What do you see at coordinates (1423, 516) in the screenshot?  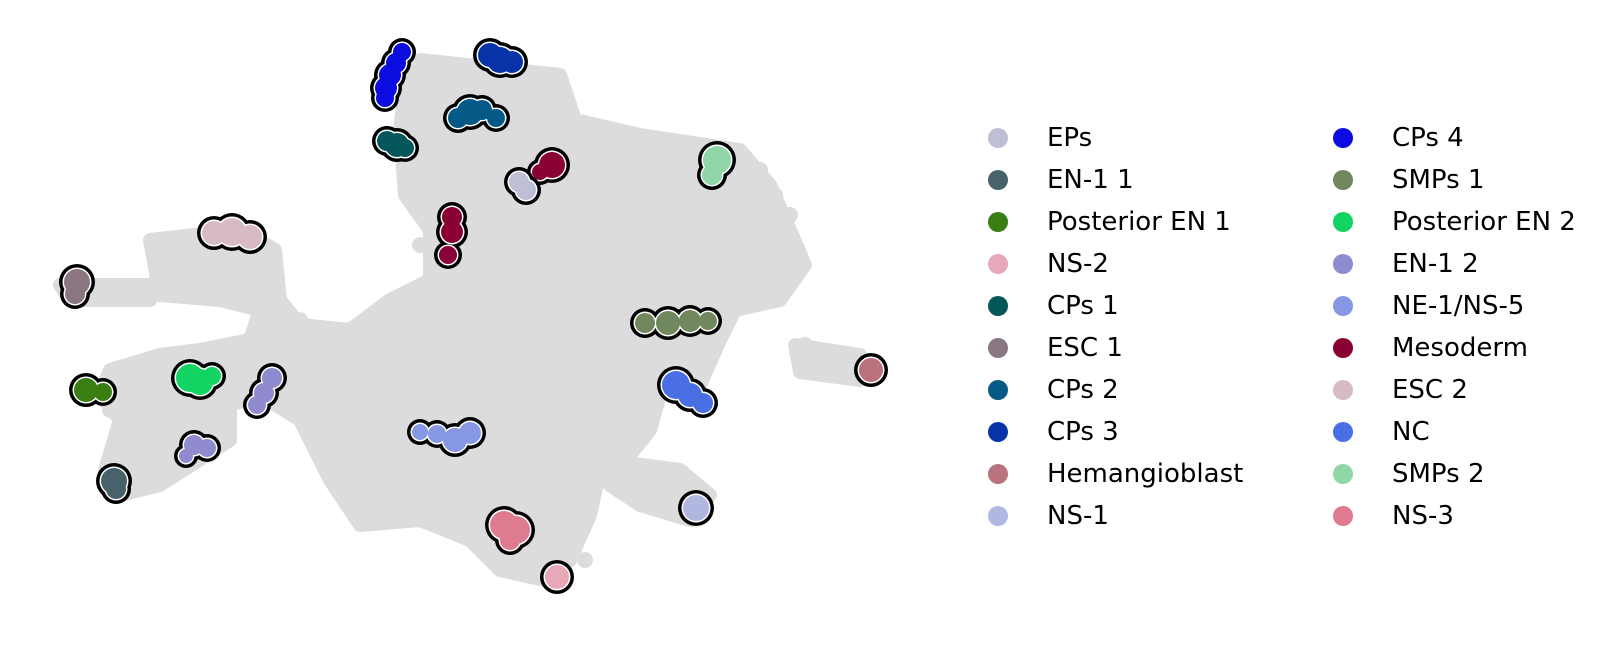 I see `legend-label: NS-3` at bounding box center [1423, 516].